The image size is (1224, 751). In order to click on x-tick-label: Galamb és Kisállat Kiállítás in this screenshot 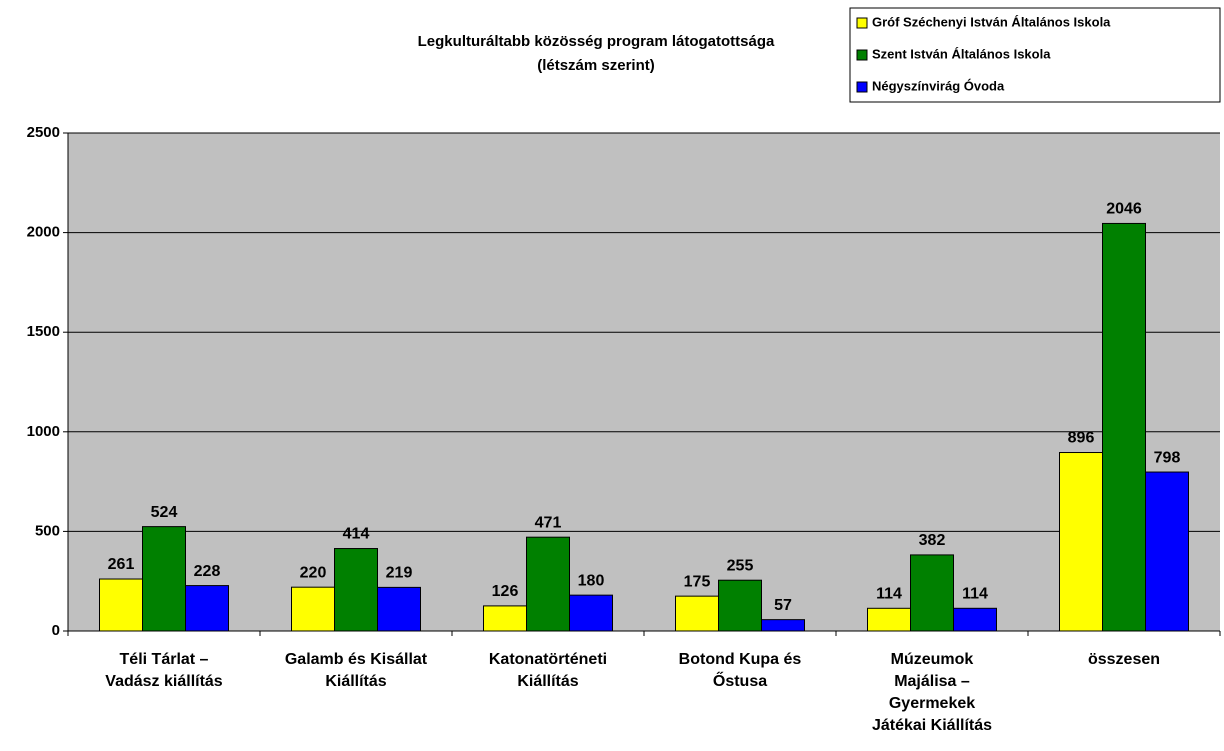, I will do `click(356, 670)`.